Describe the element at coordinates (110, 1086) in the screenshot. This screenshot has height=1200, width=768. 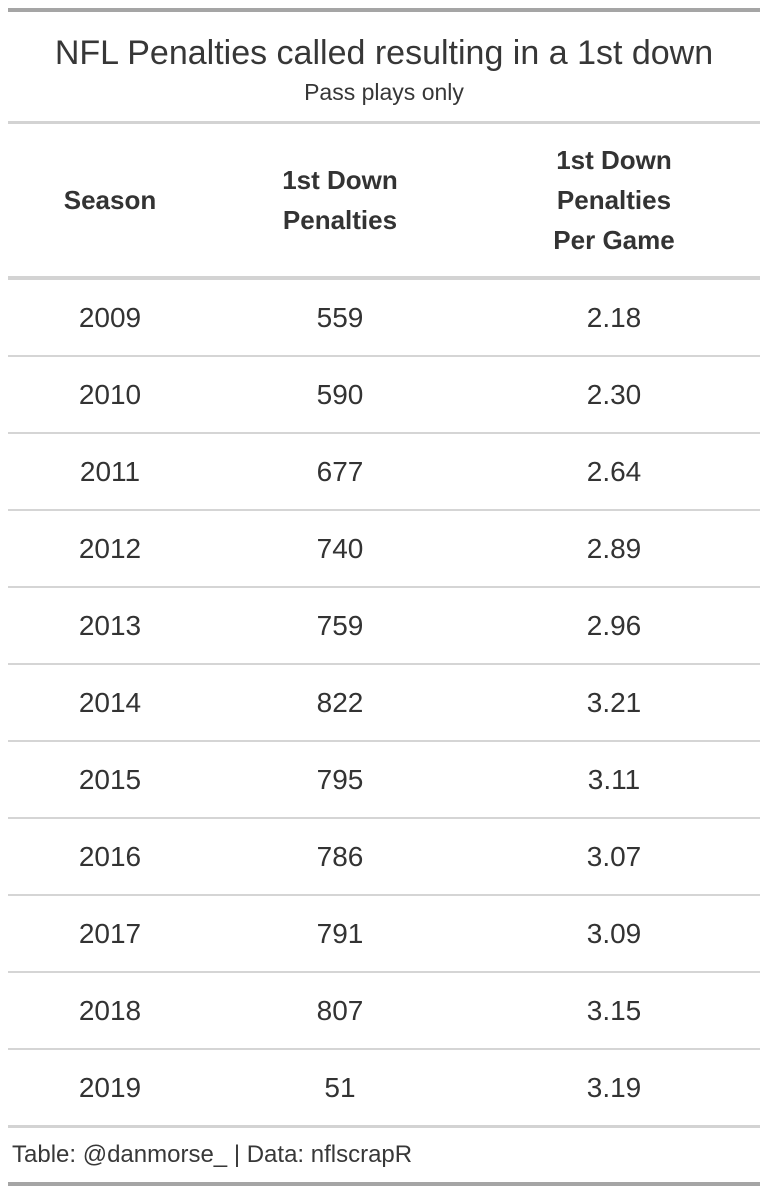
I see `season-cell: 2019` at that location.